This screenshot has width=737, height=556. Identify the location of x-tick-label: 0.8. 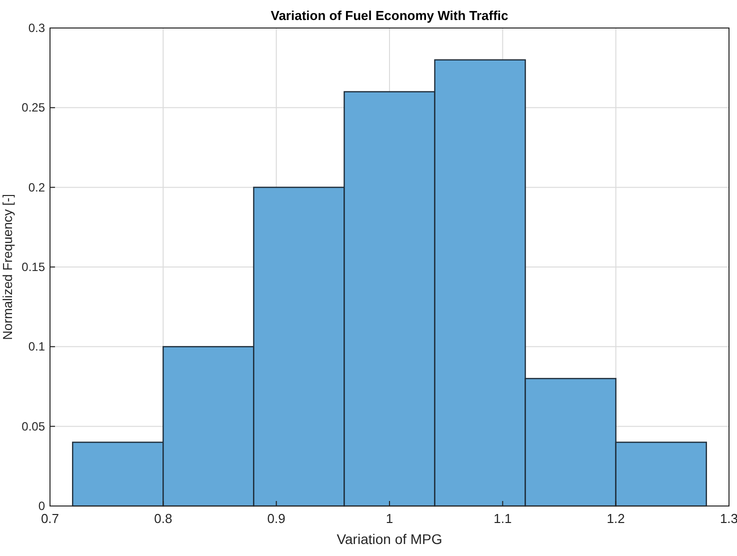
(163, 518).